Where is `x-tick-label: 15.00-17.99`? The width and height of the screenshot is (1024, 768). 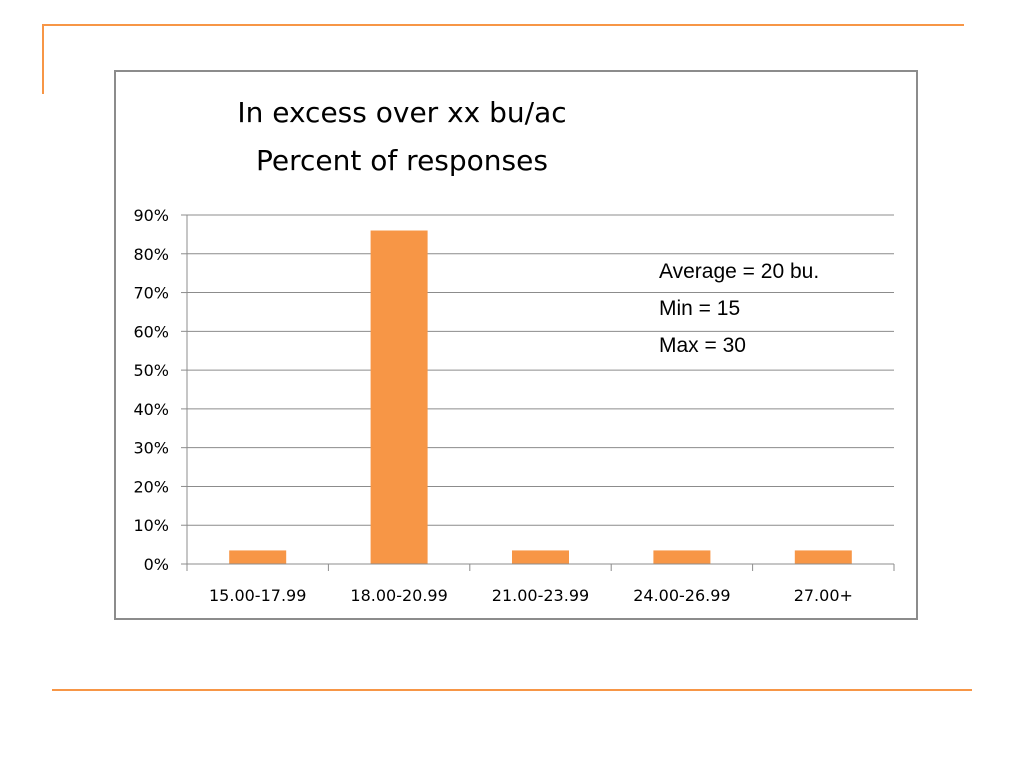
x-tick-label: 15.00-17.99 is located at coordinates (257, 595).